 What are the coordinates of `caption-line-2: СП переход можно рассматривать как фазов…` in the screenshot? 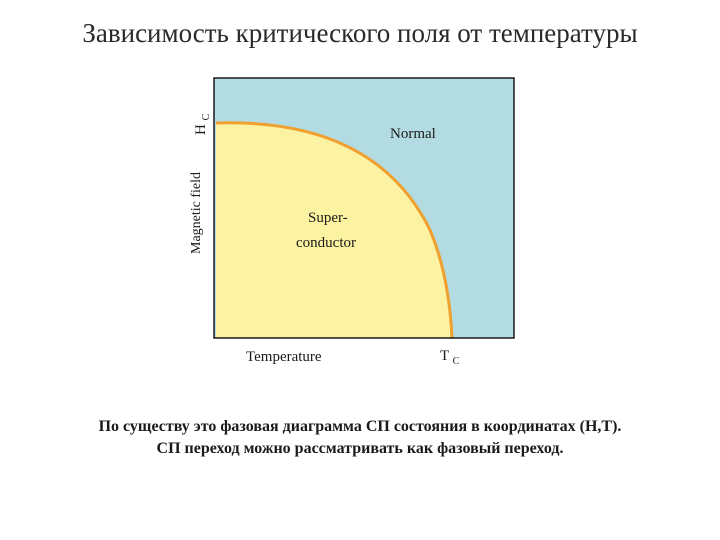 It's located at (360, 448).